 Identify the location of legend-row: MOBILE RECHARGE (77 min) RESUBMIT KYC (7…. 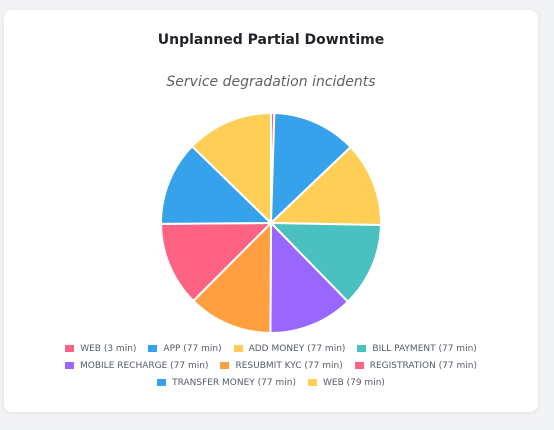
(271, 365).